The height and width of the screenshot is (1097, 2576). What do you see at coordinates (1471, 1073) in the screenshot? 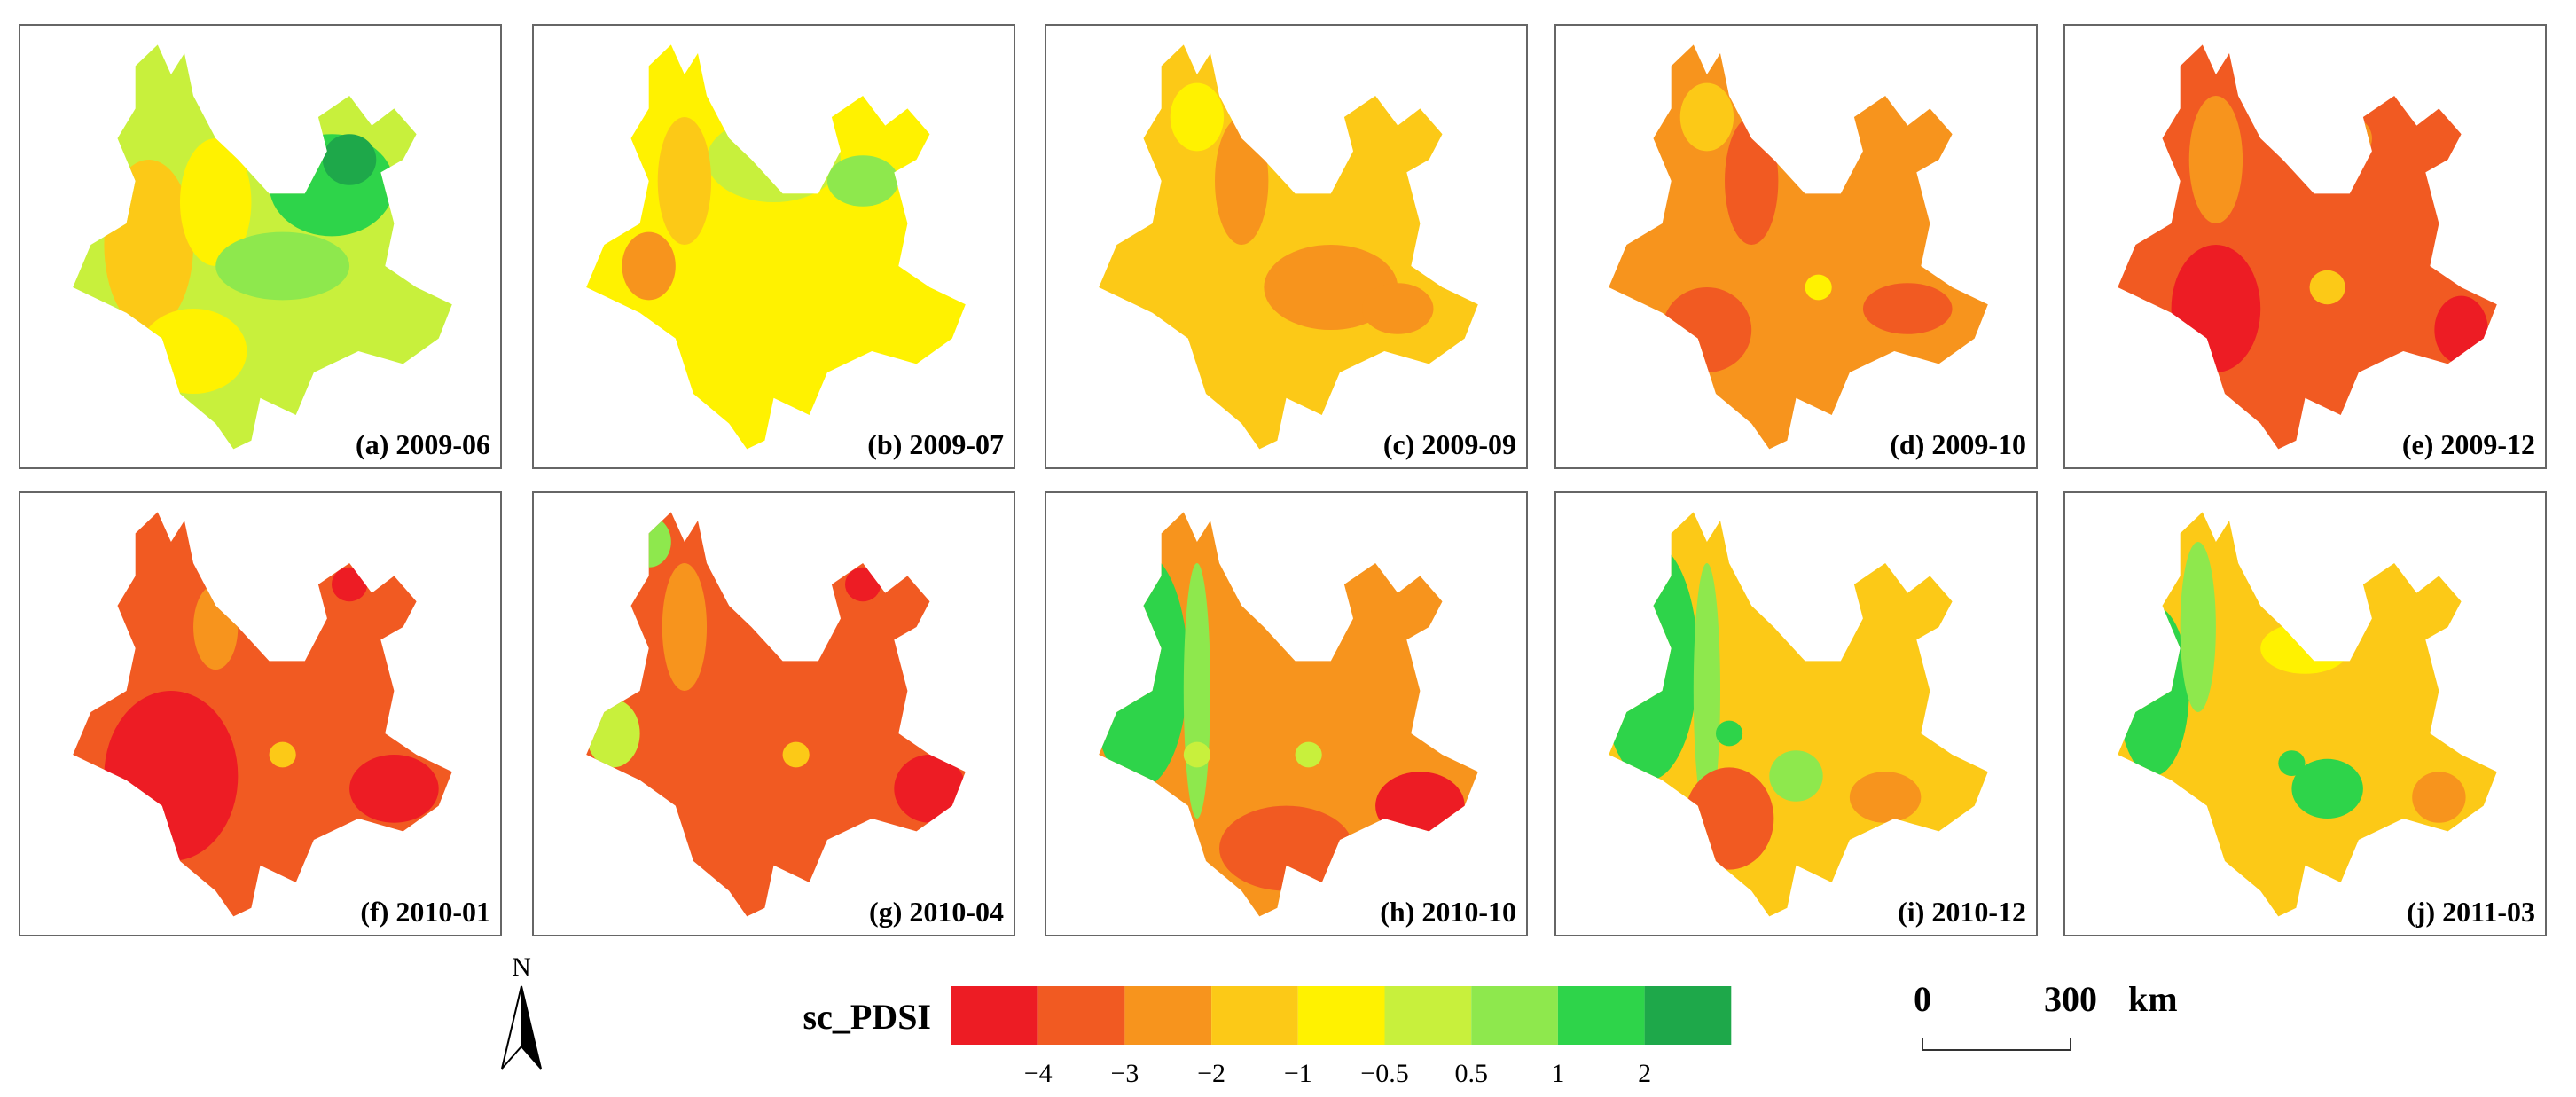
I see `legend-tick: 0.5` at bounding box center [1471, 1073].